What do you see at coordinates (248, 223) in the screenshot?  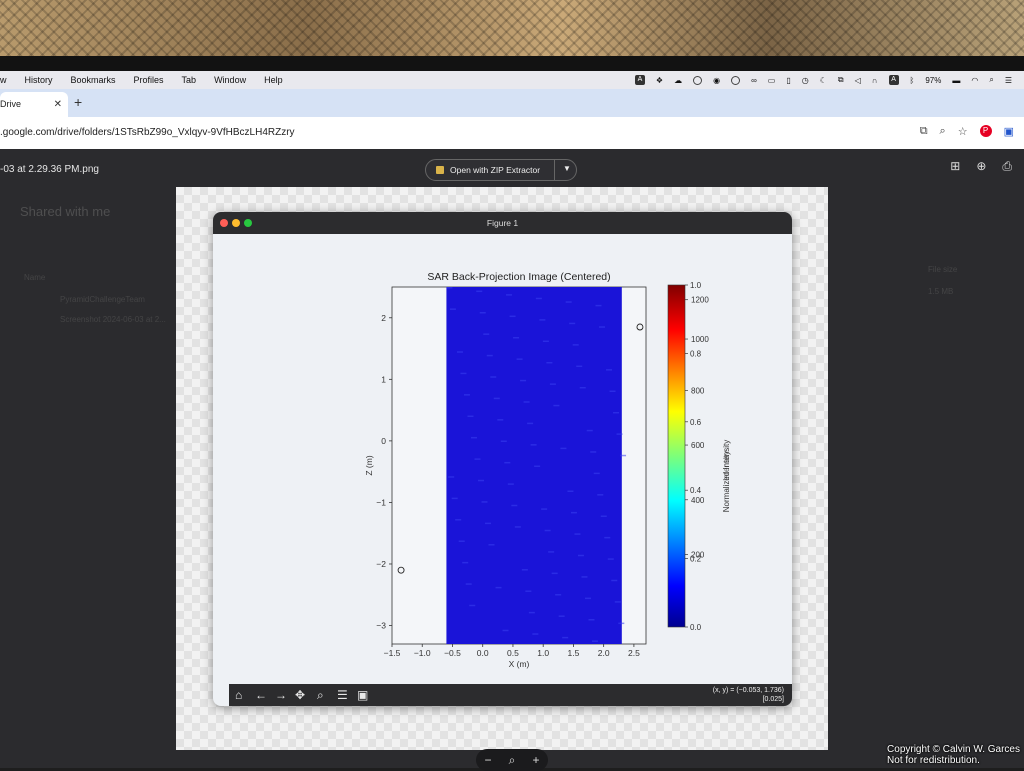 I see `maximize-window-icon` at bounding box center [248, 223].